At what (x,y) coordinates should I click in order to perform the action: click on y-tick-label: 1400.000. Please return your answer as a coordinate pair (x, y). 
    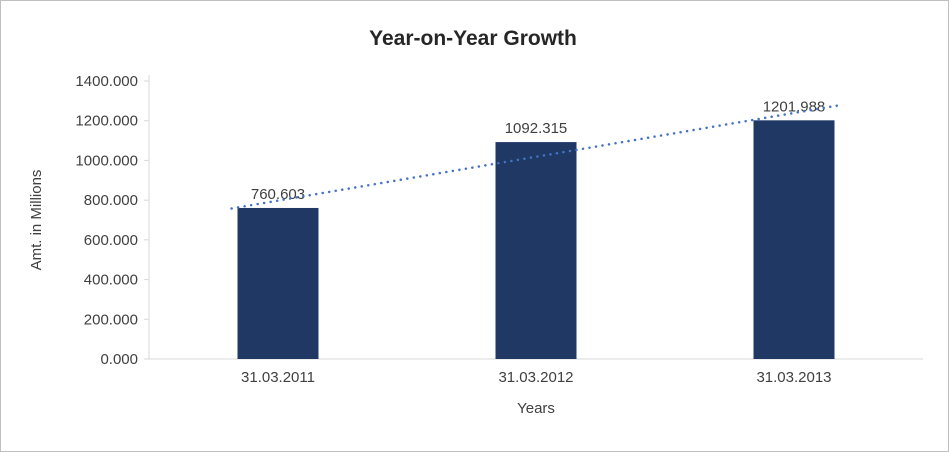
    Looking at the image, I should click on (106, 81).